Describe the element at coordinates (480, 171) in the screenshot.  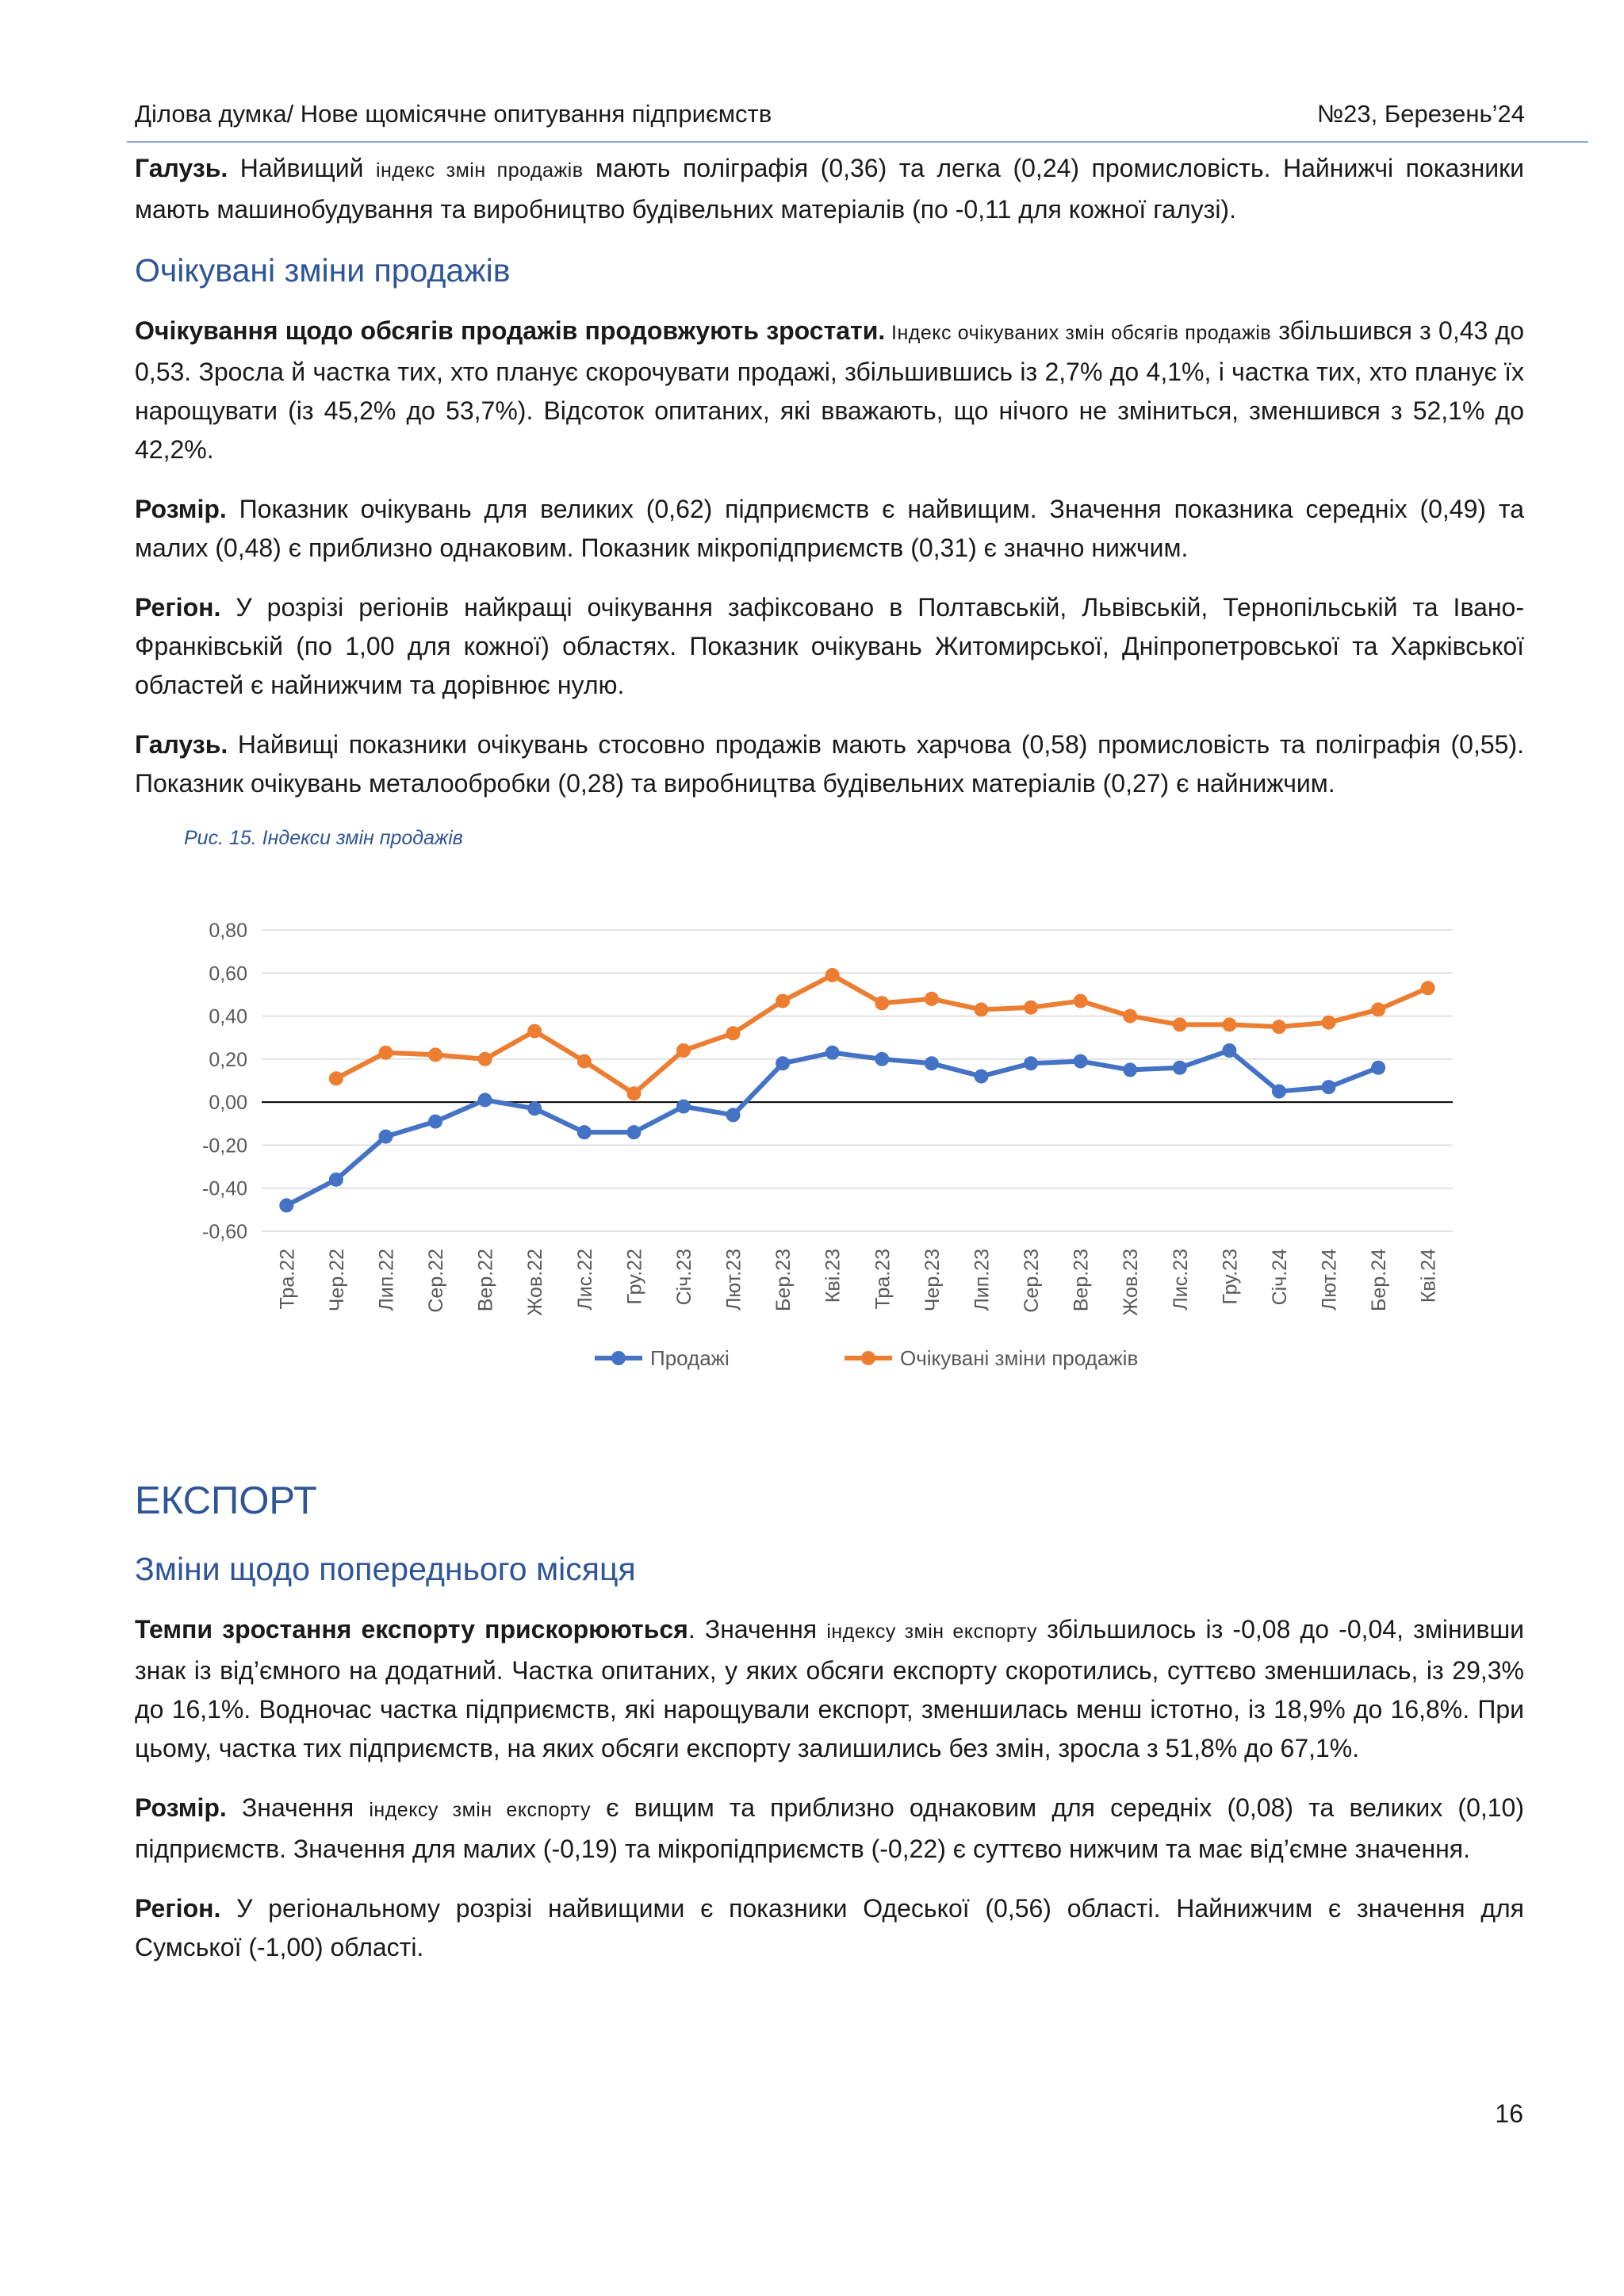
I see `index-term: індекс змін продажів` at that location.